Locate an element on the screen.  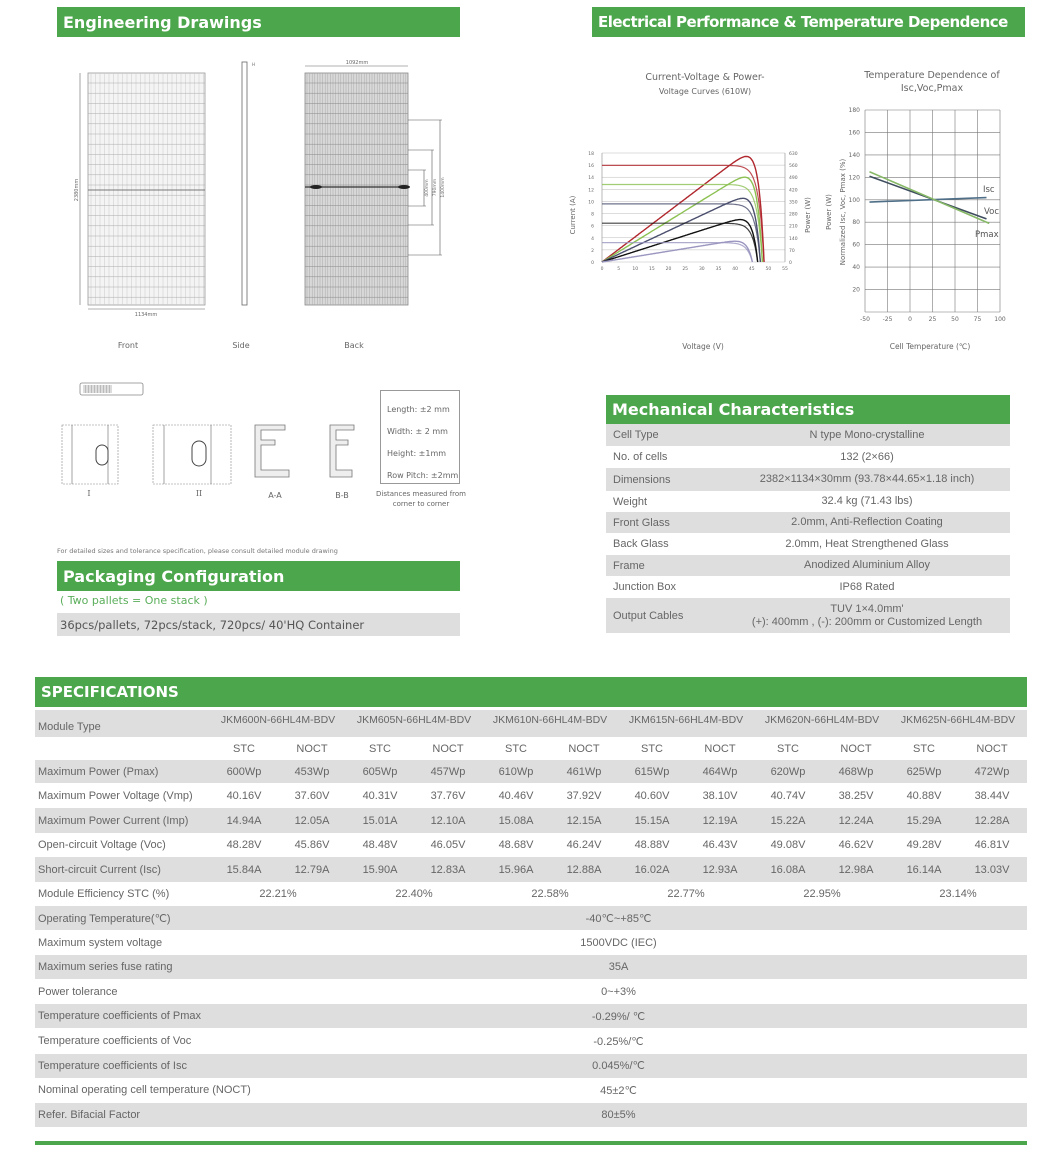
iv-x-tick-label: 20 is located at coordinates (669, 269).